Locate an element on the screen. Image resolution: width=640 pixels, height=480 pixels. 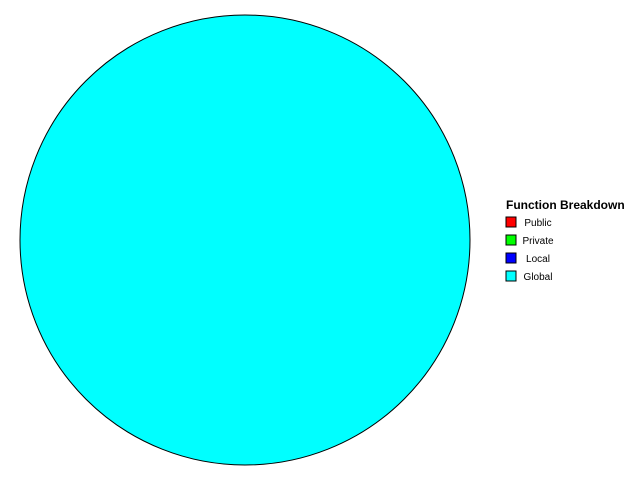
legend-swatch-private is located at coordinates (511, 240).